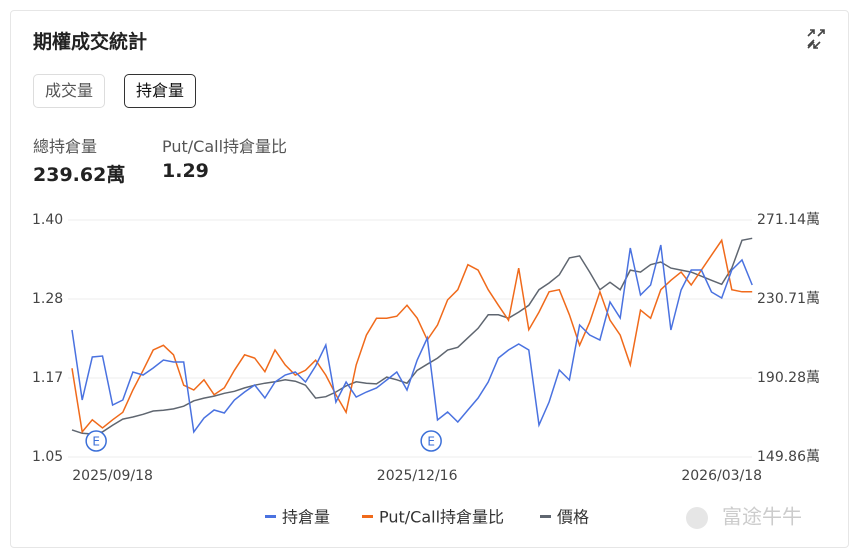 The height and width of the screenshot is (555, 859). I want to click on watermark-logo, so click(697, 518).